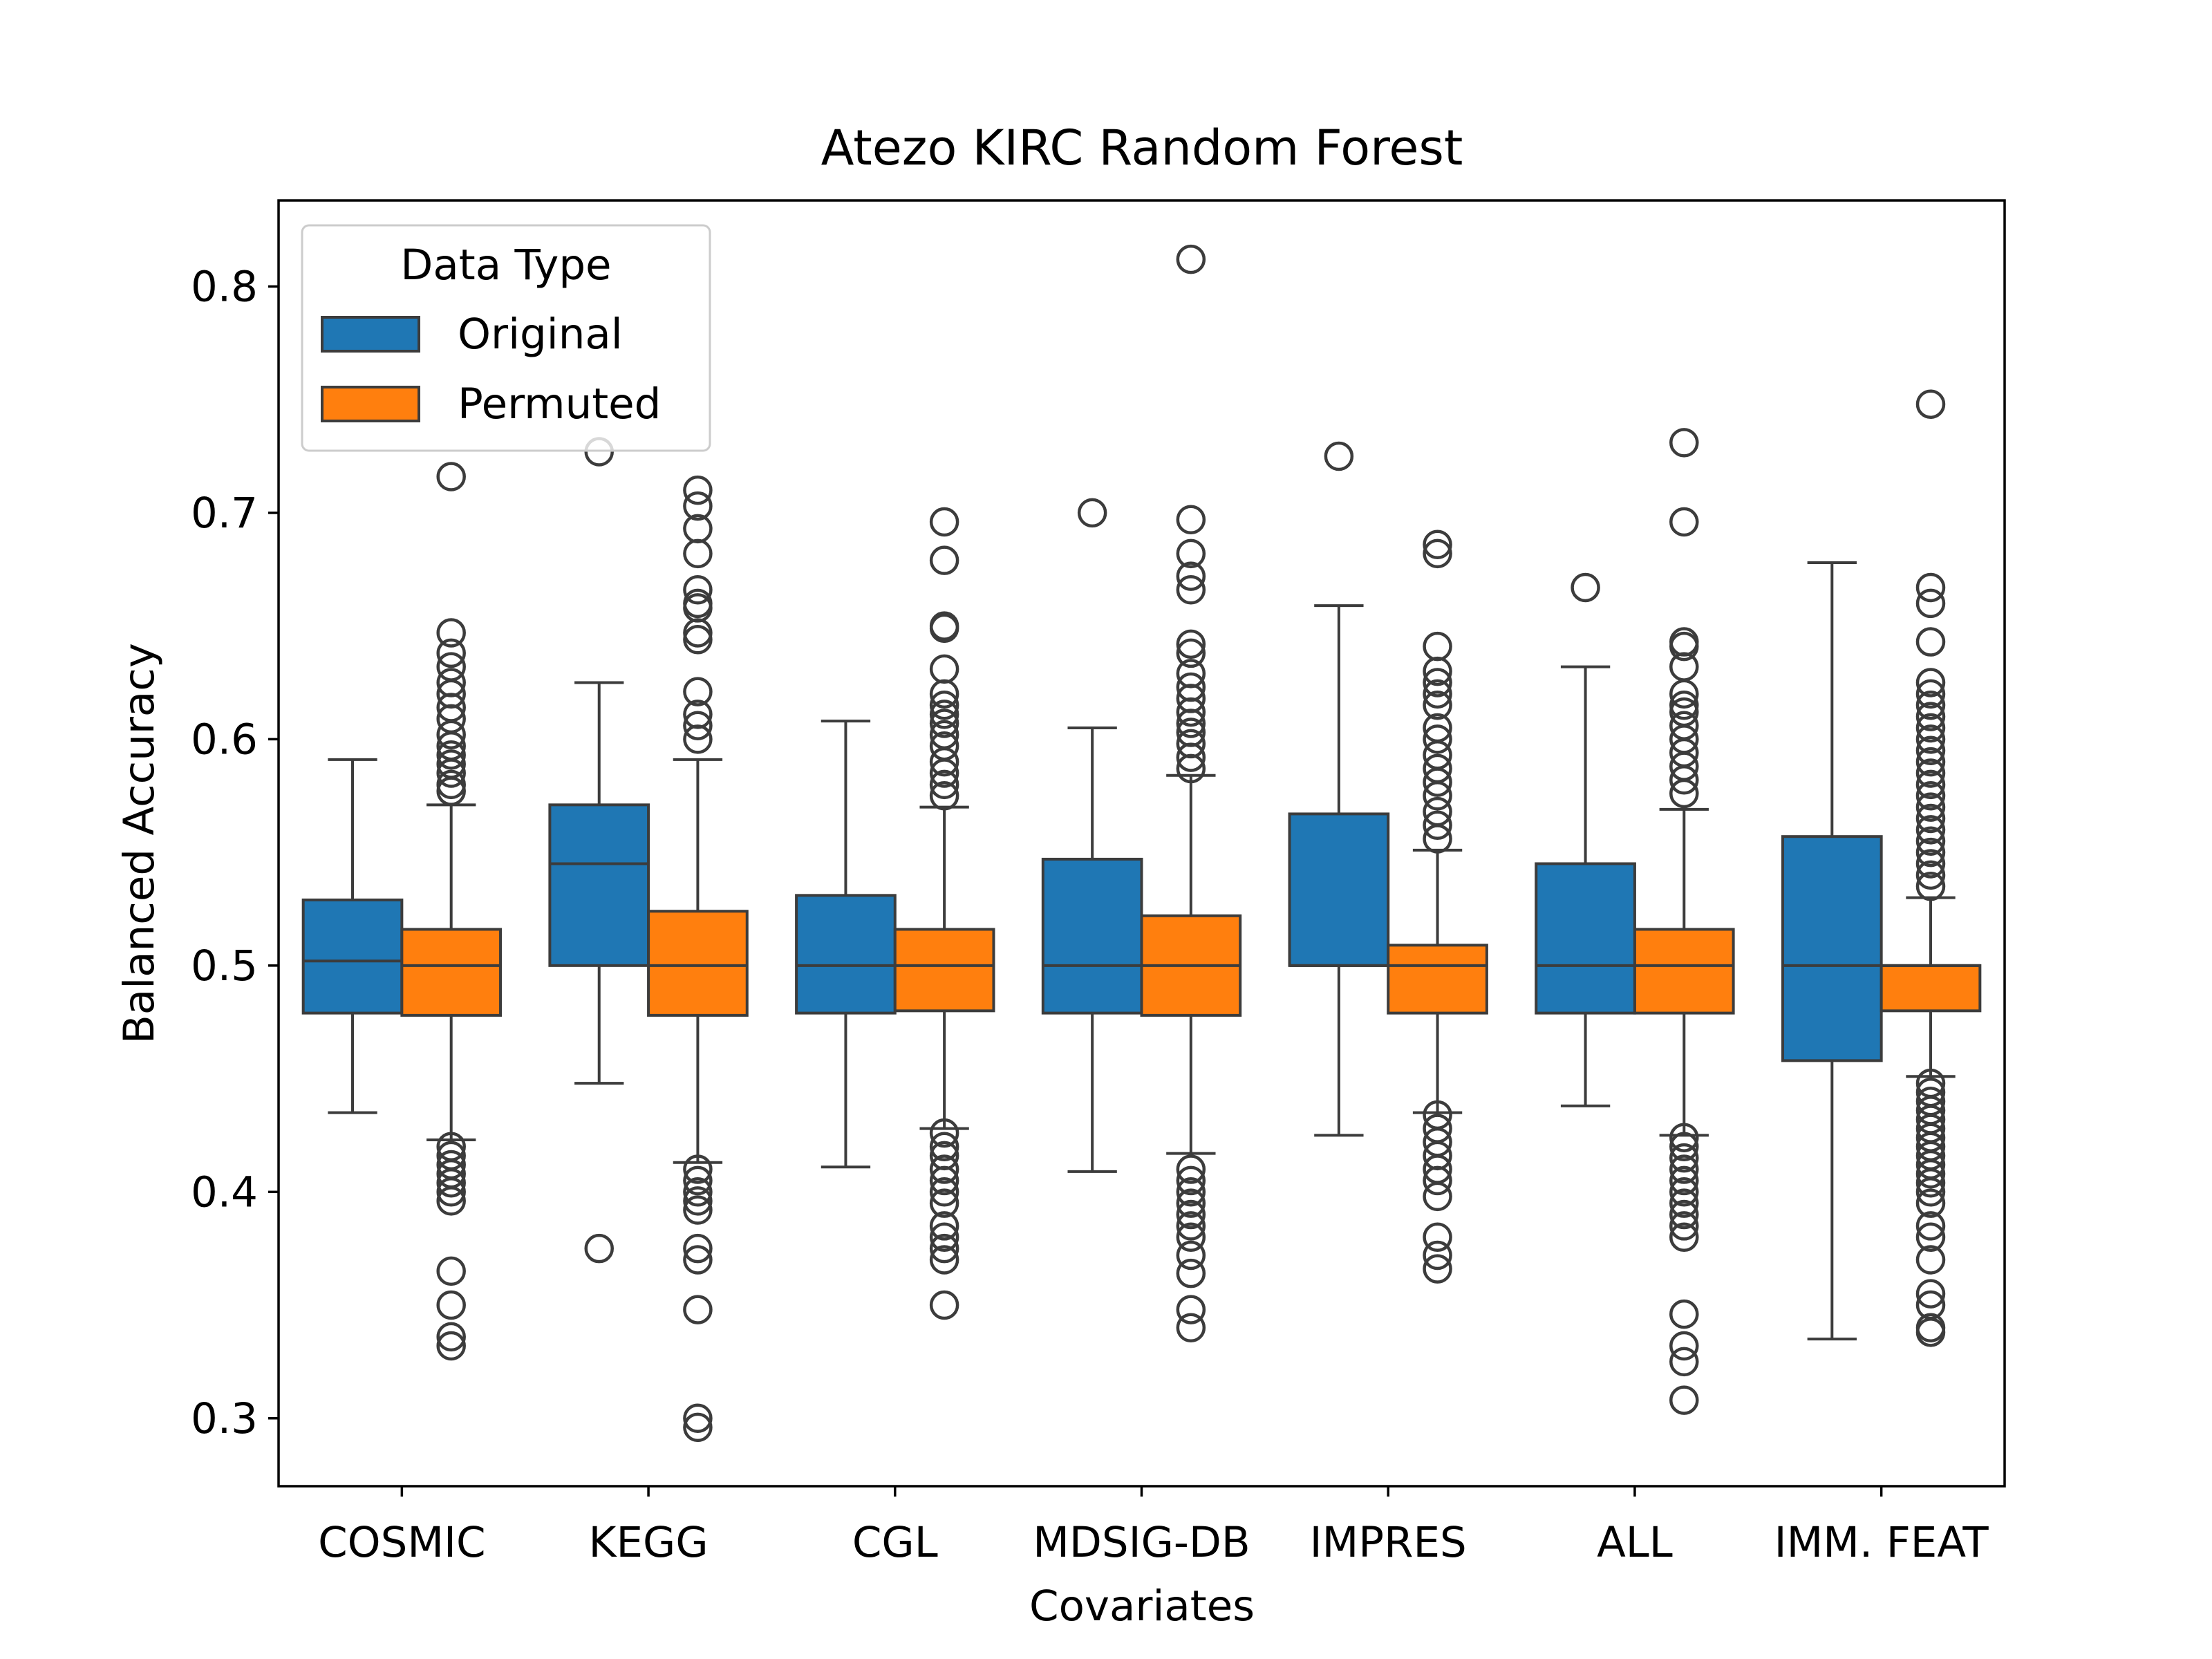 The image size is (2212, 1659). What do you see at coordinates (225, 1192) in the screenshot?
I see `y-tick-label: 0.4` at bounding box center [225, 1192].